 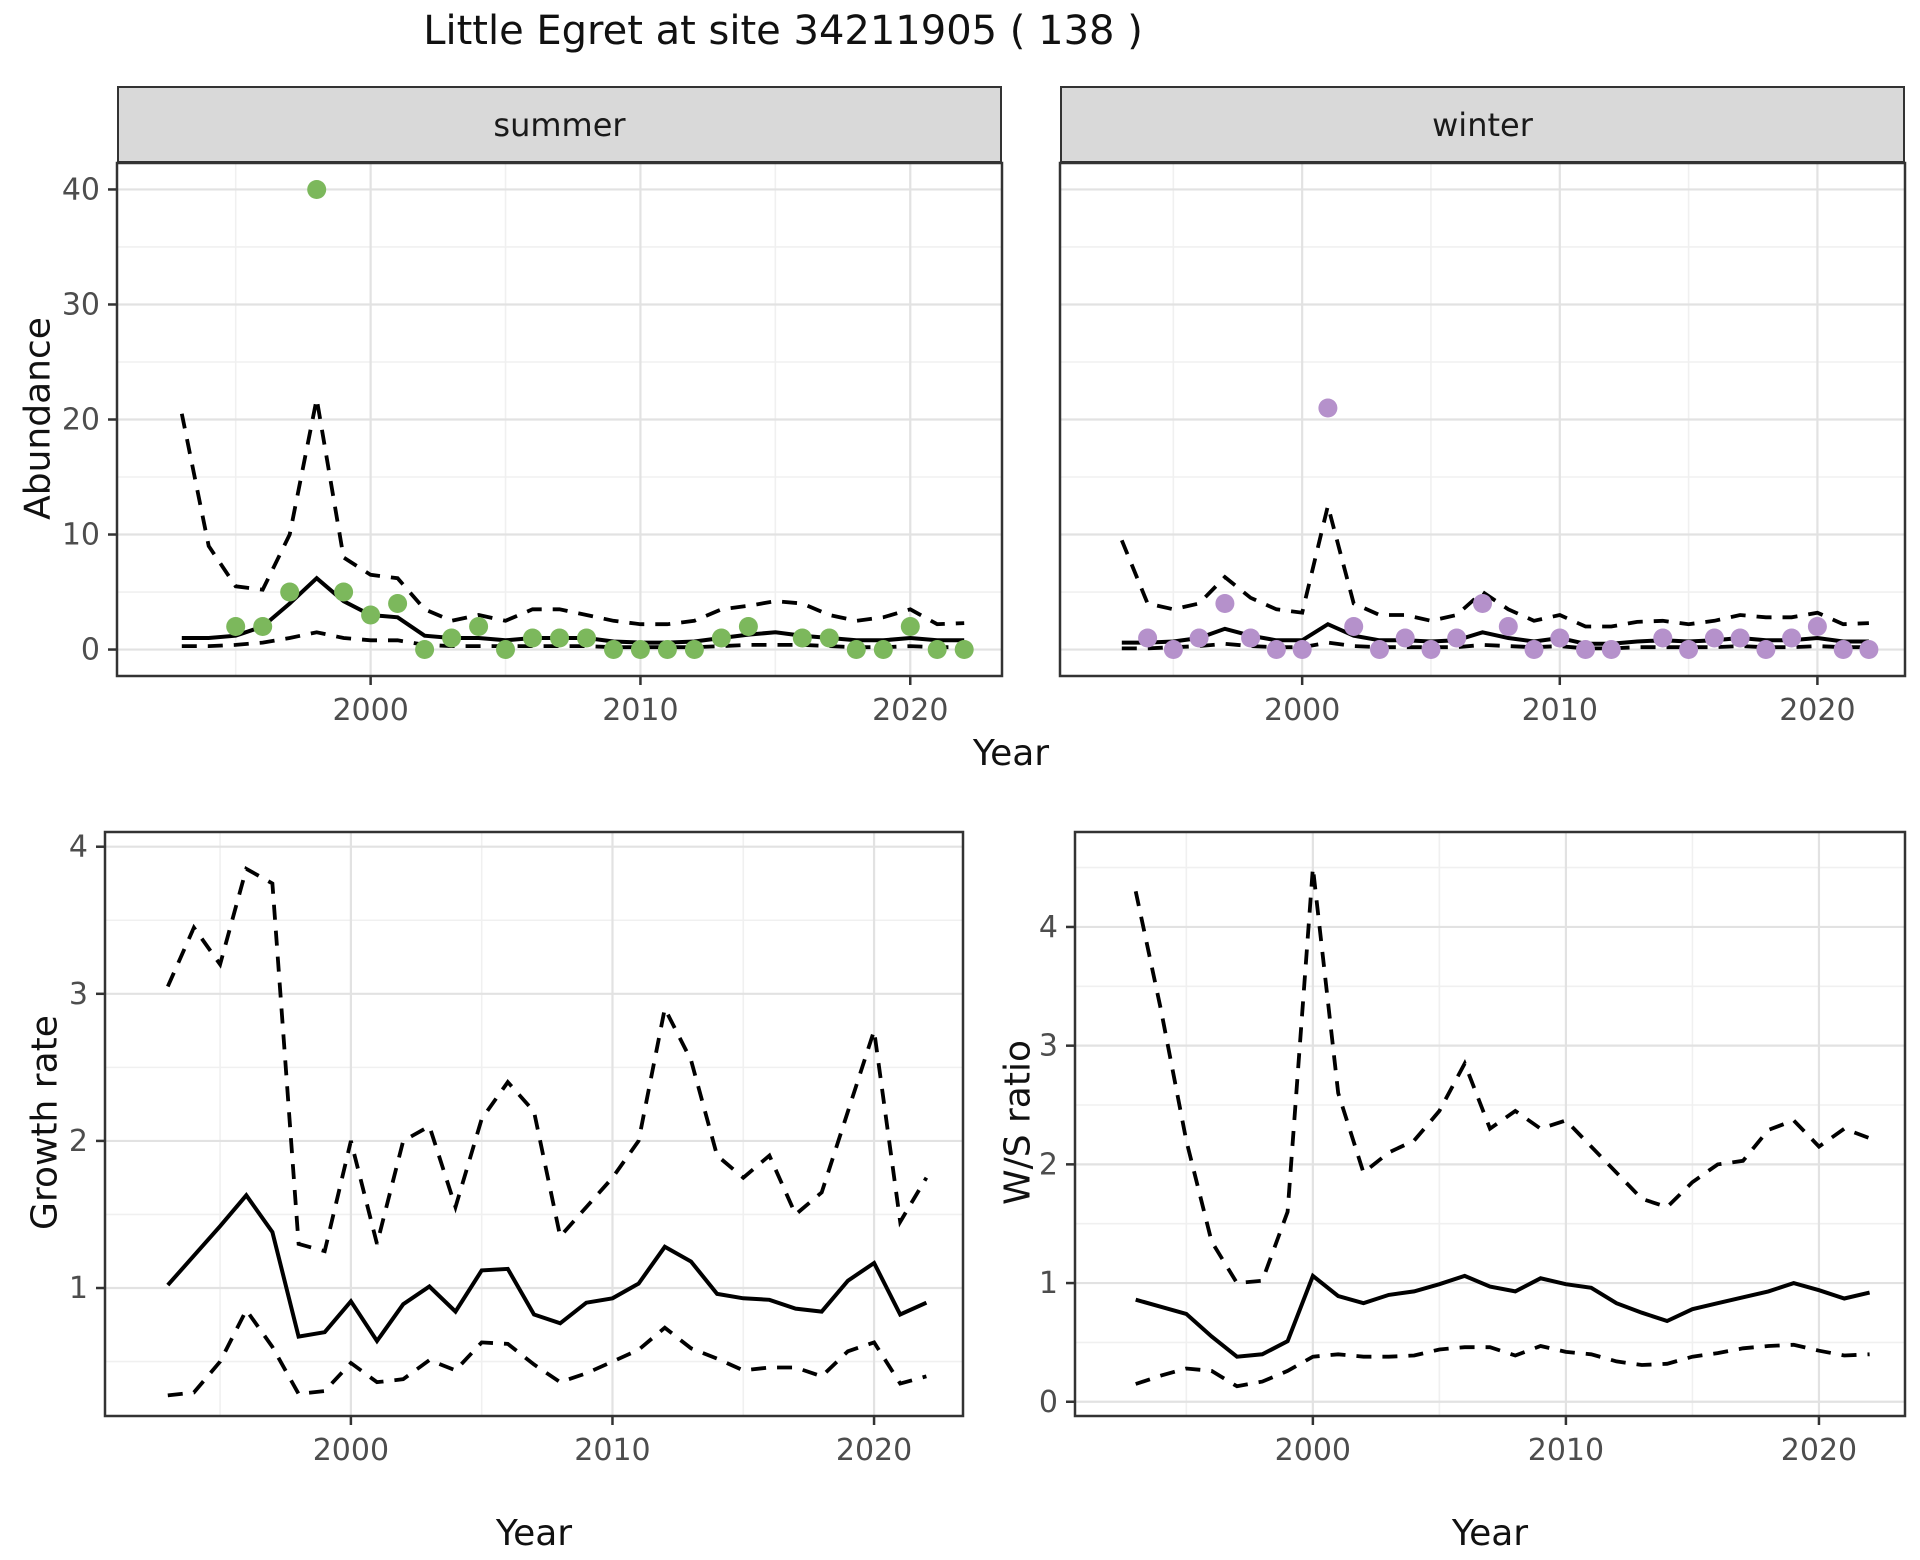 I want to click on y-tick-label: 10, so click(x=81, y=535).